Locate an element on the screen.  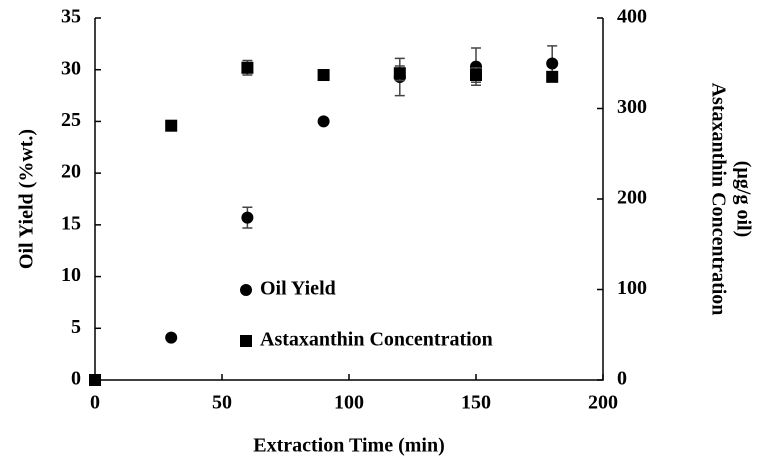
x-tick-label: 50 is located at coordinates (222, 403).